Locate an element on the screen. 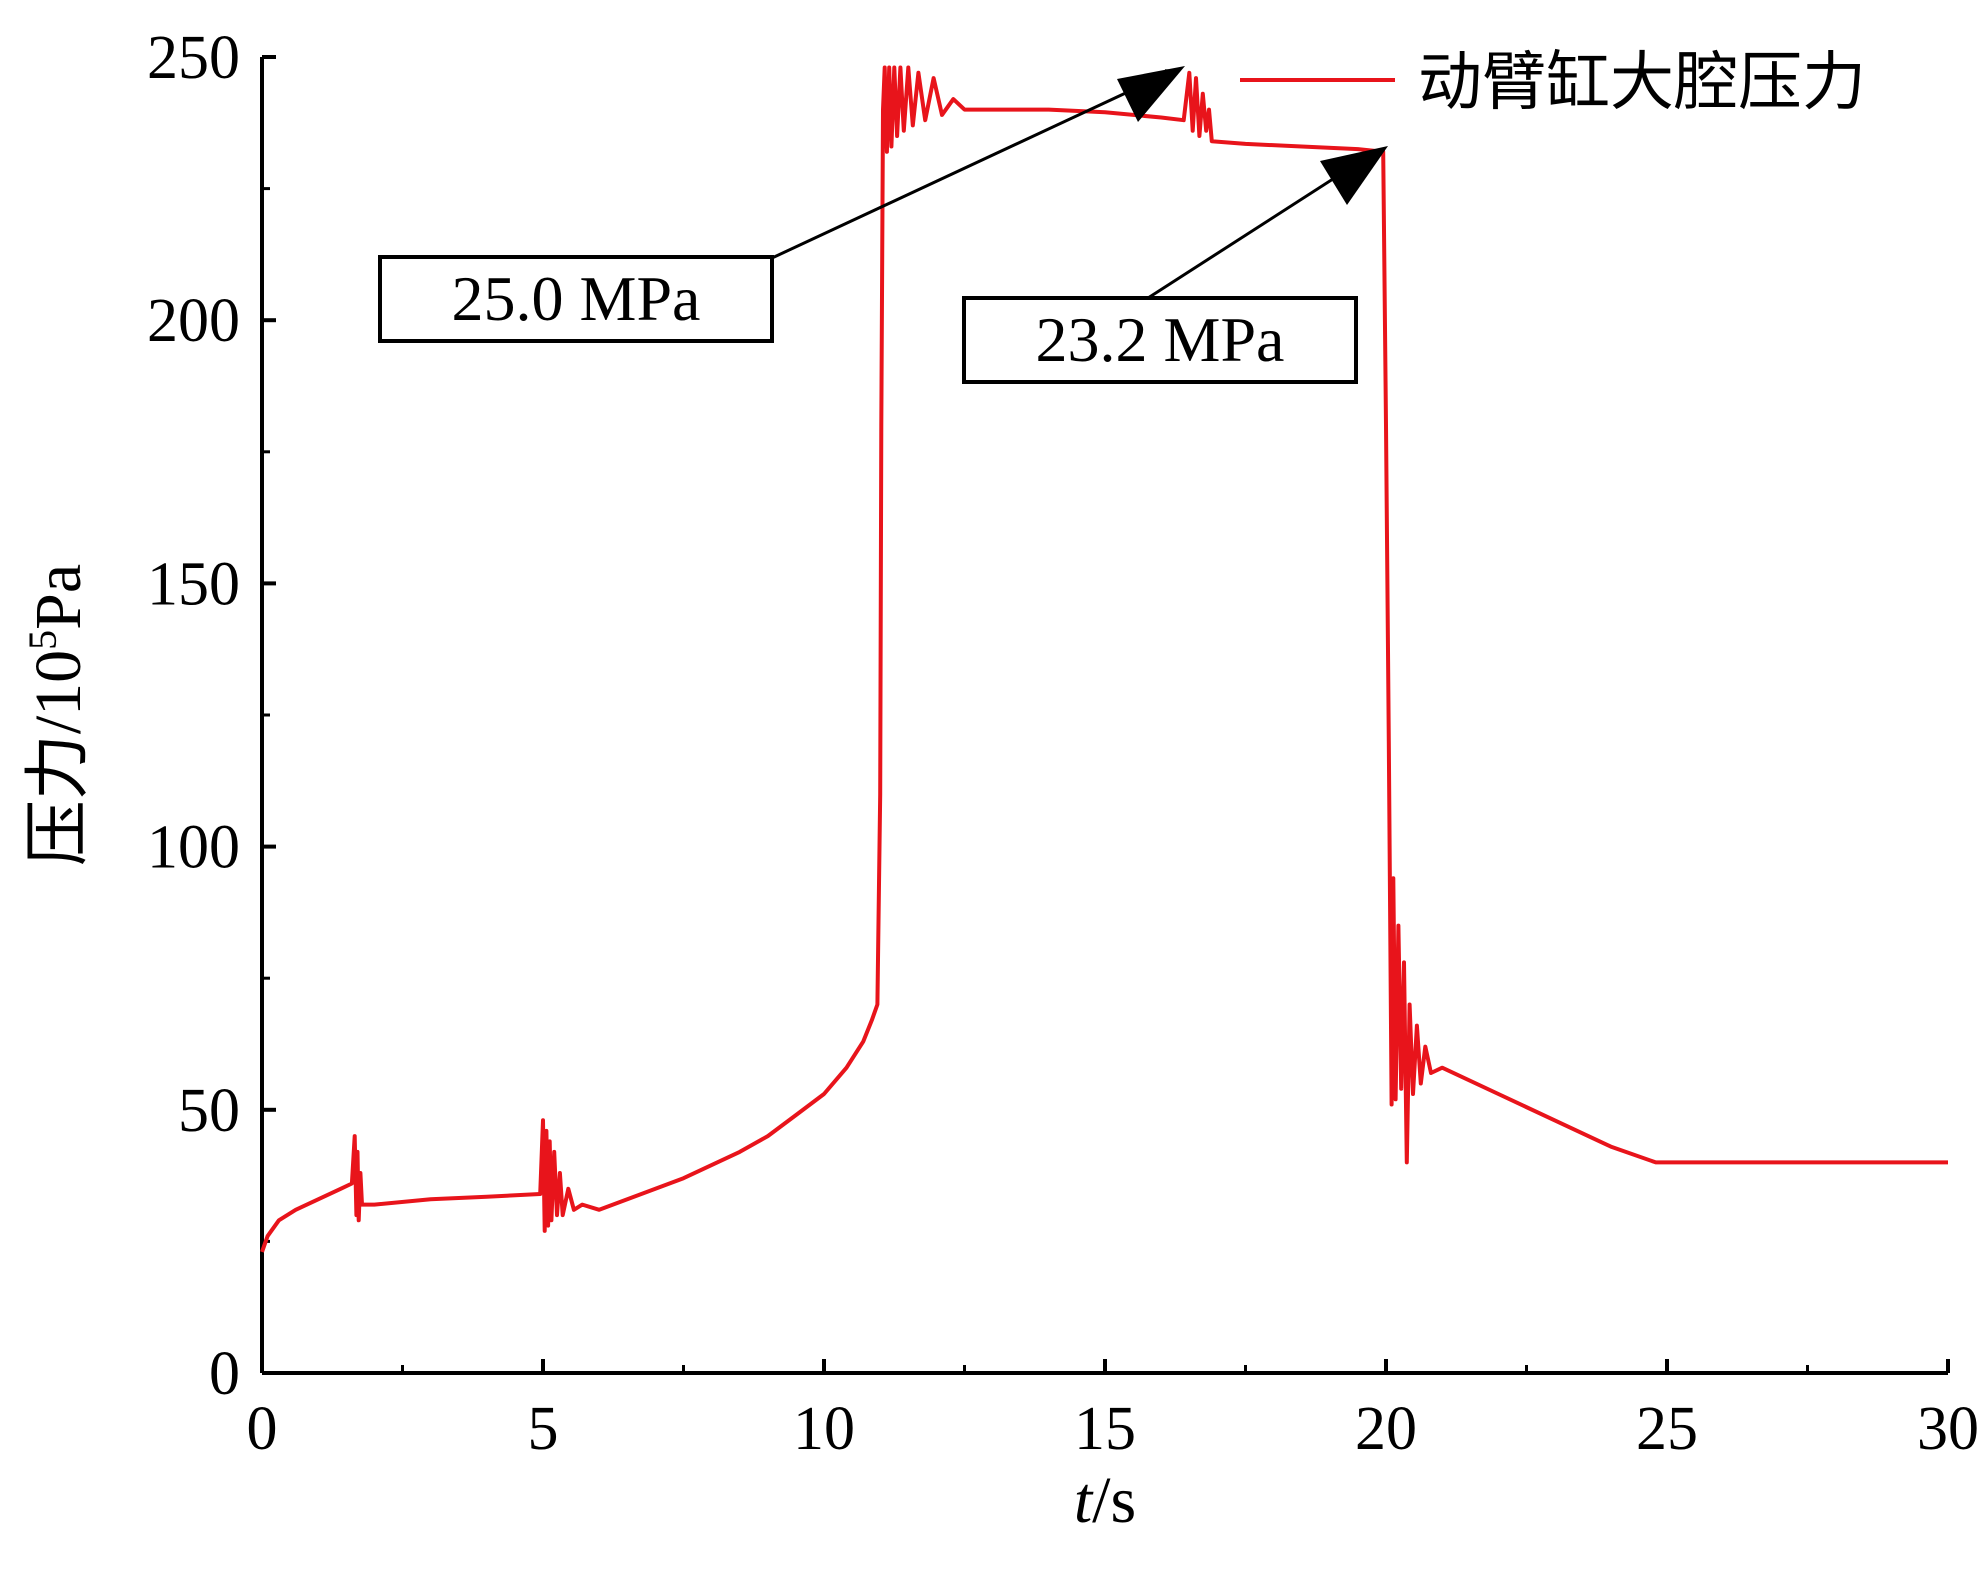  x-tick-label-5: 5 is located at coordinates (543, 1429).